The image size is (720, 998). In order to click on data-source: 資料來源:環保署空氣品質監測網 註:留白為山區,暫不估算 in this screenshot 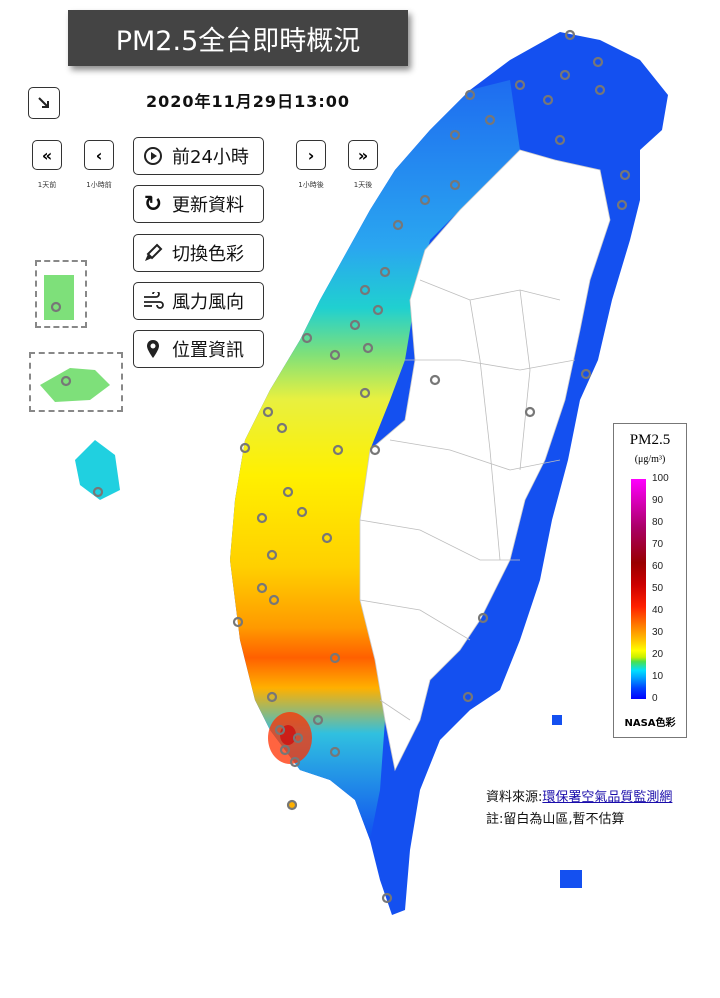, I will do `click(579, 809)`.